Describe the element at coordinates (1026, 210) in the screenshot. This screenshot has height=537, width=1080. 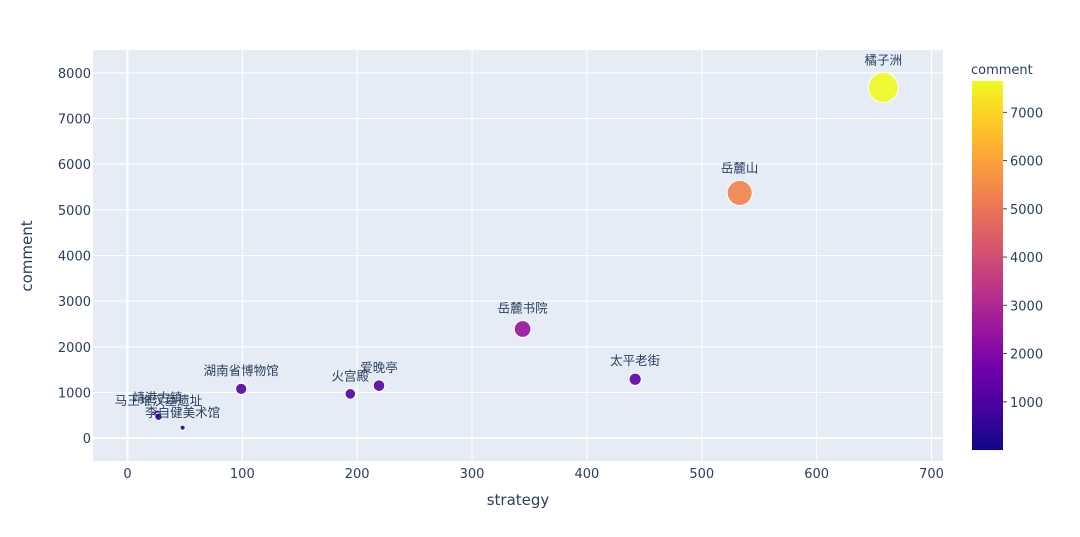
I see `colorbar-tick-label: 5000` at that location.